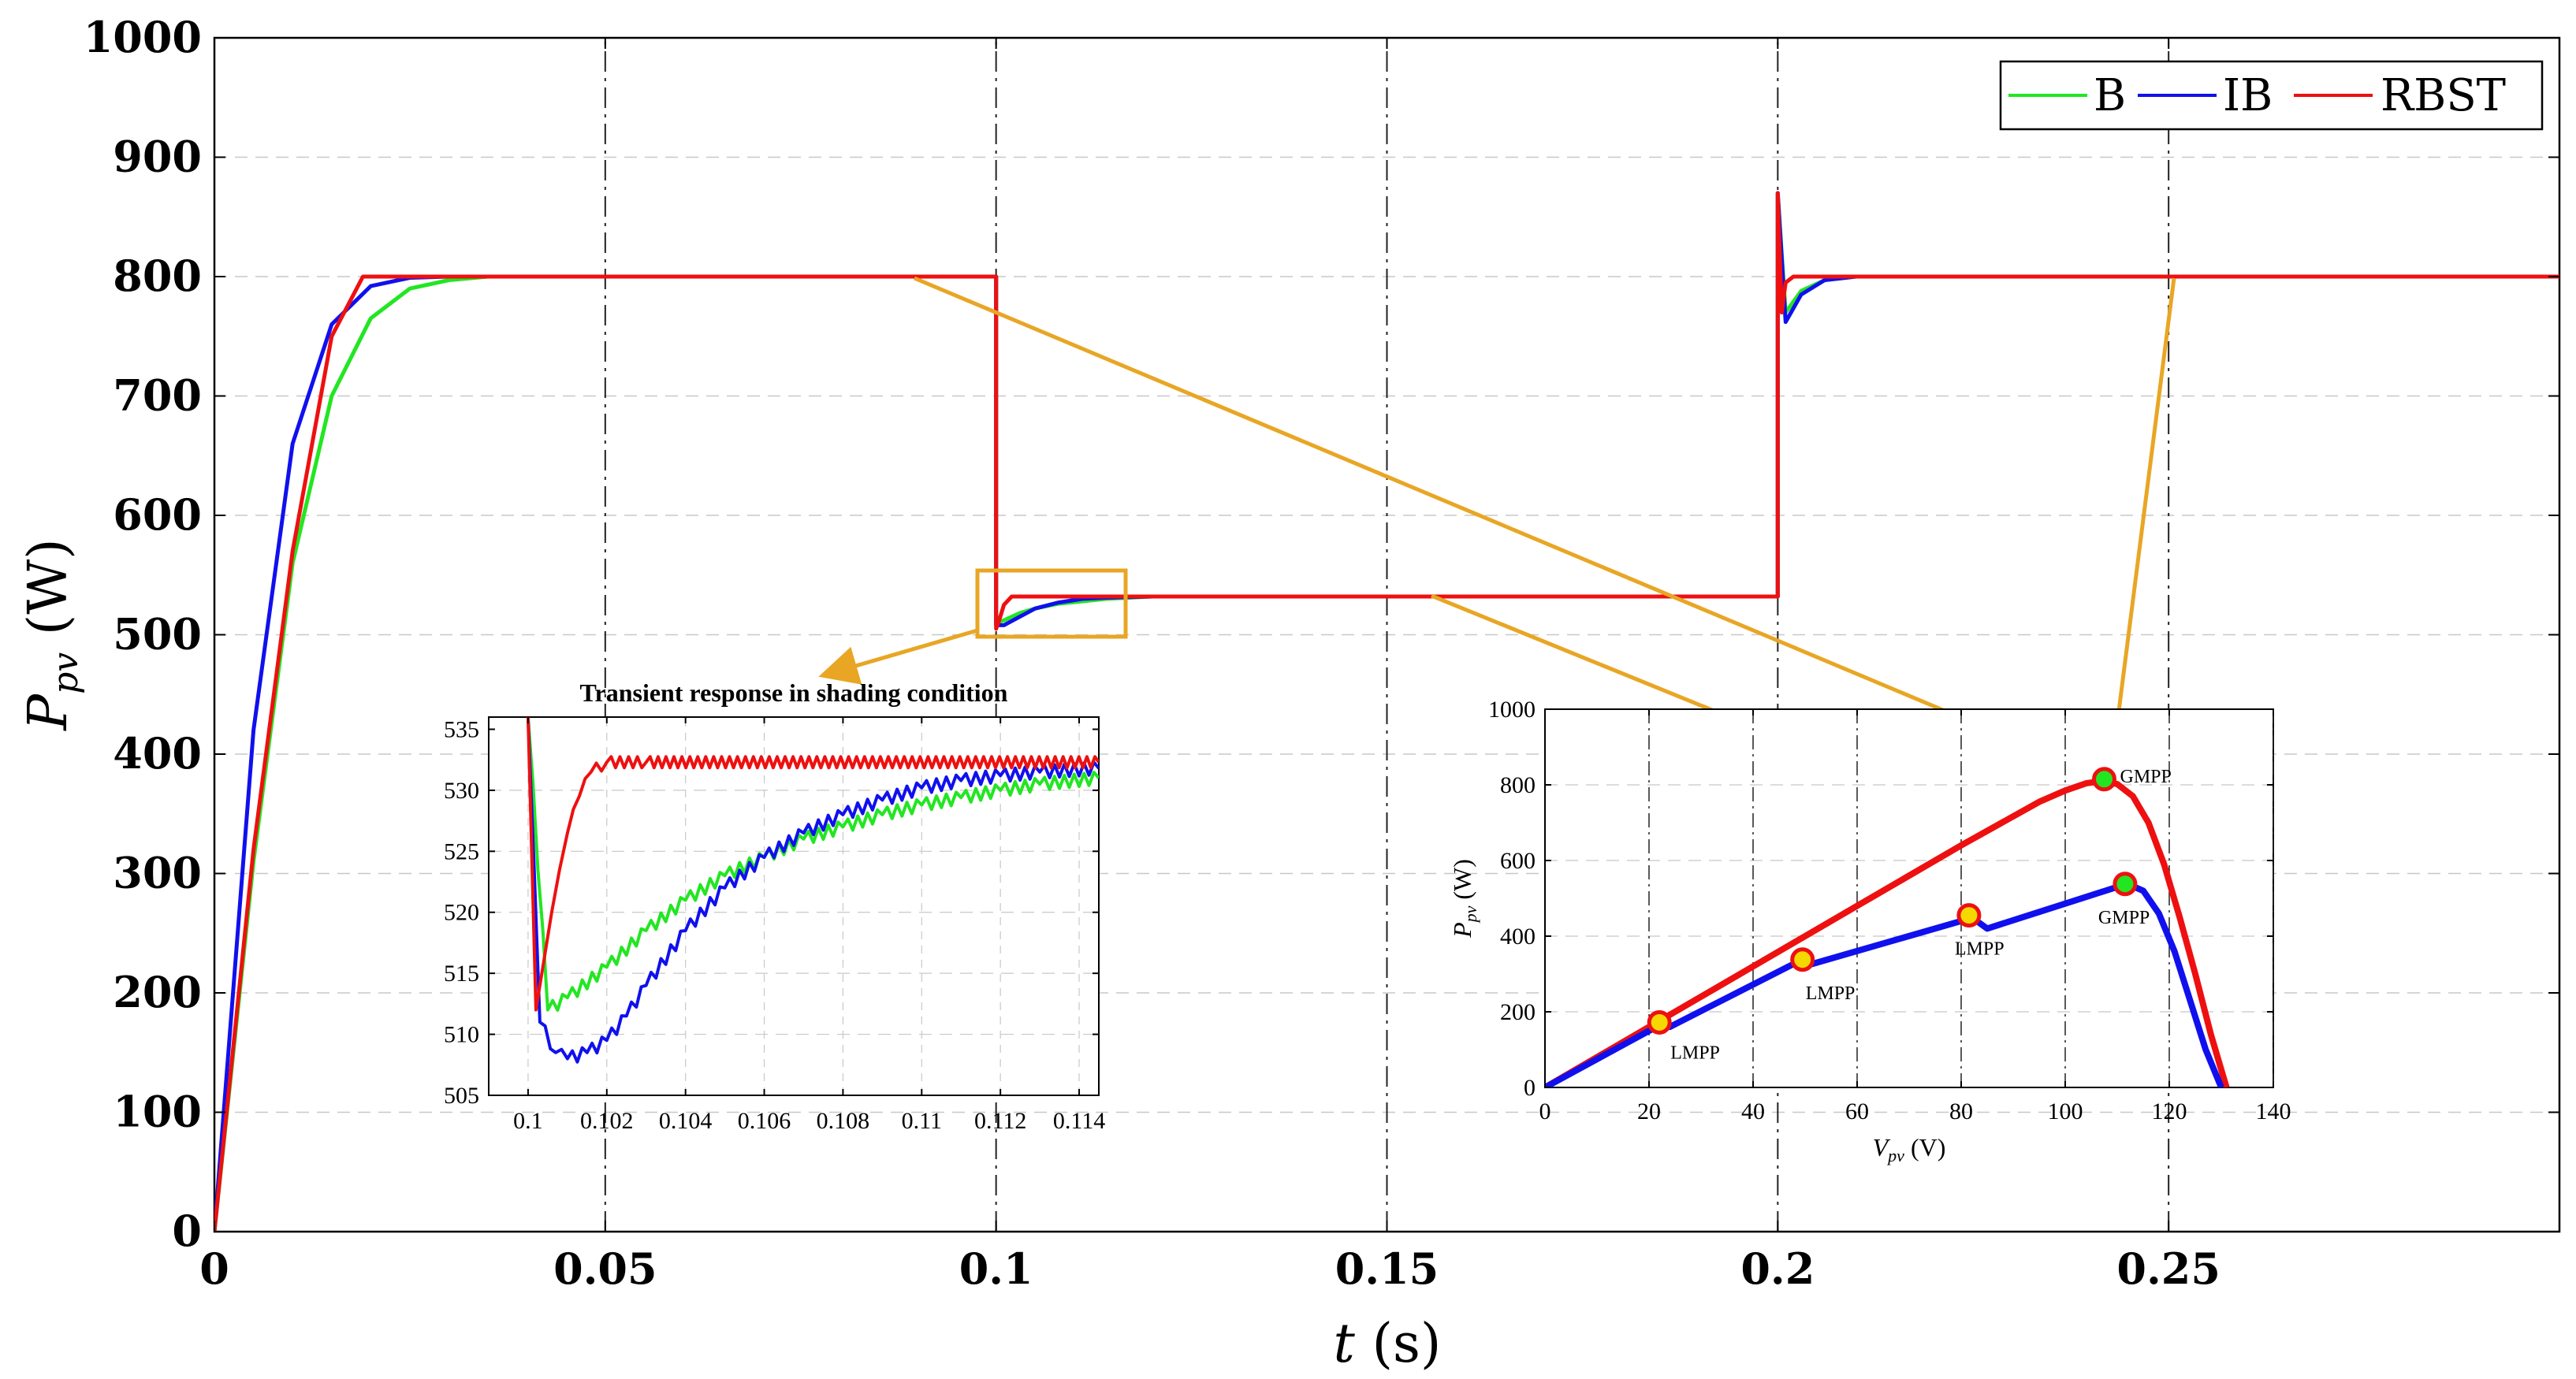 This screenshot has height=1379, width=2576. What do you see at coordinates (764, 1121) in the screenshot?
I see `x-tick-label: 0.106` at bounding box center [764, 1121].